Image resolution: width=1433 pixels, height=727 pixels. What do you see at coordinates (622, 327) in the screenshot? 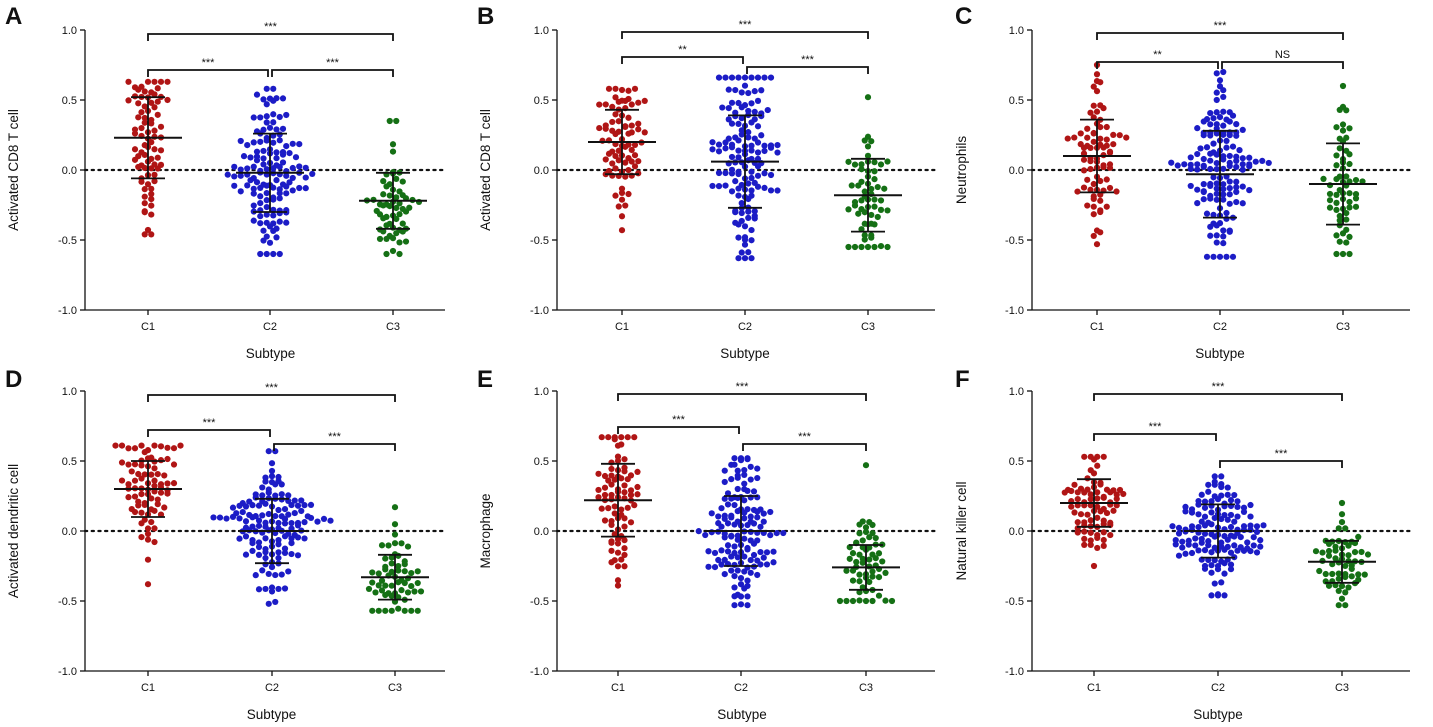
I see `panel-b-x-tick-label-c1: C1` at bounding box center [622, 327].